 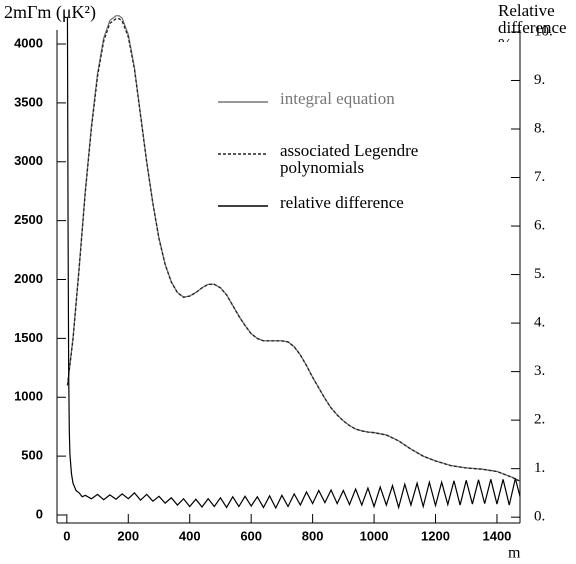 What do you see at coordinates (539, 420) in the screenshot?
I see `y2-tick-label: 2.` at bounding box center [539, 420].